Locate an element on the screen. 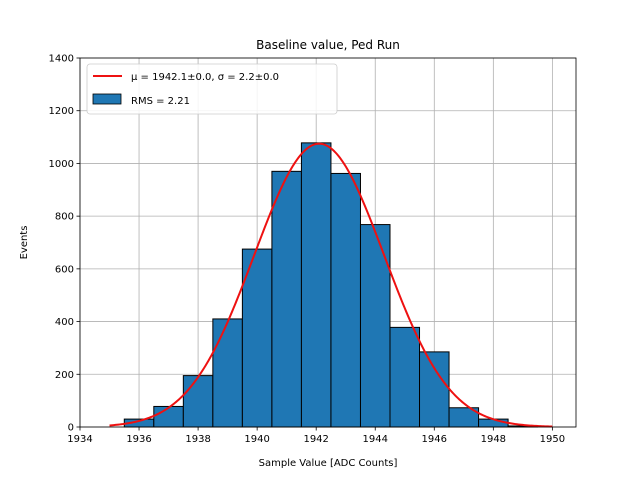 This screenshot has height=480, width=640. y-tick-label: 400 is located at coordinates (64, 322).